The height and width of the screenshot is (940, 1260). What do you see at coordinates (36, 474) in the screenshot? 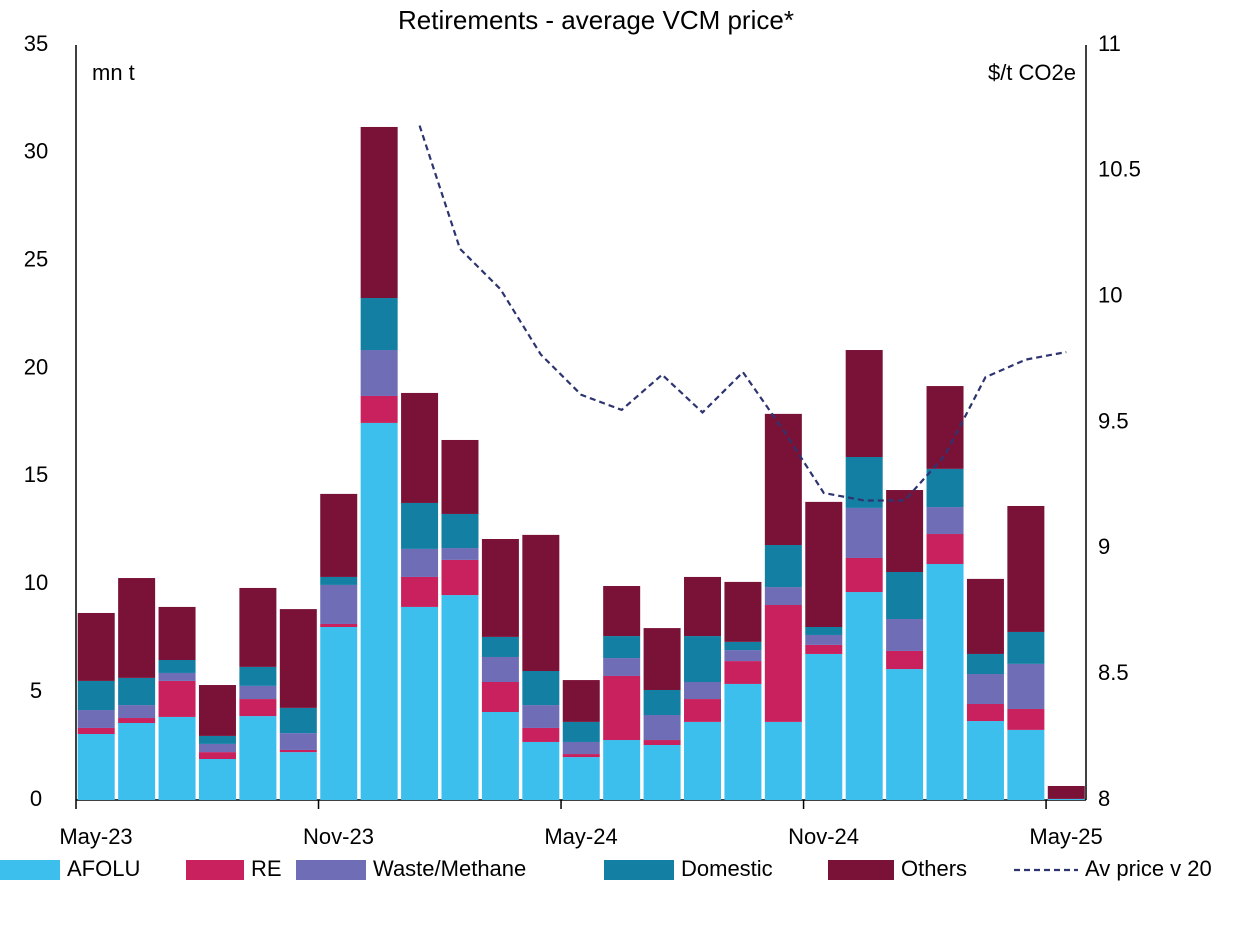
I see `y-tick-label: 15` at bounding box center [36, 474].